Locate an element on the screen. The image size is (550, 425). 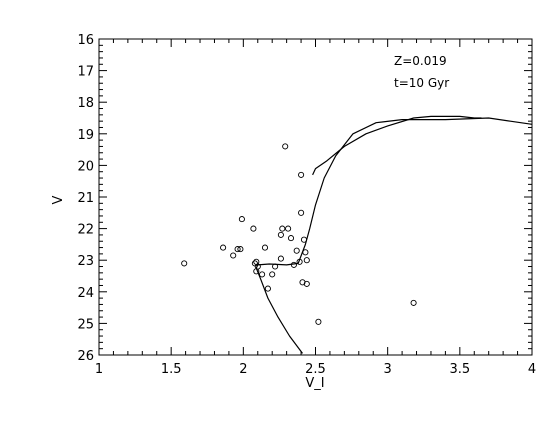
x-tick-label: 2.5 is located at coordinates (315, 369).